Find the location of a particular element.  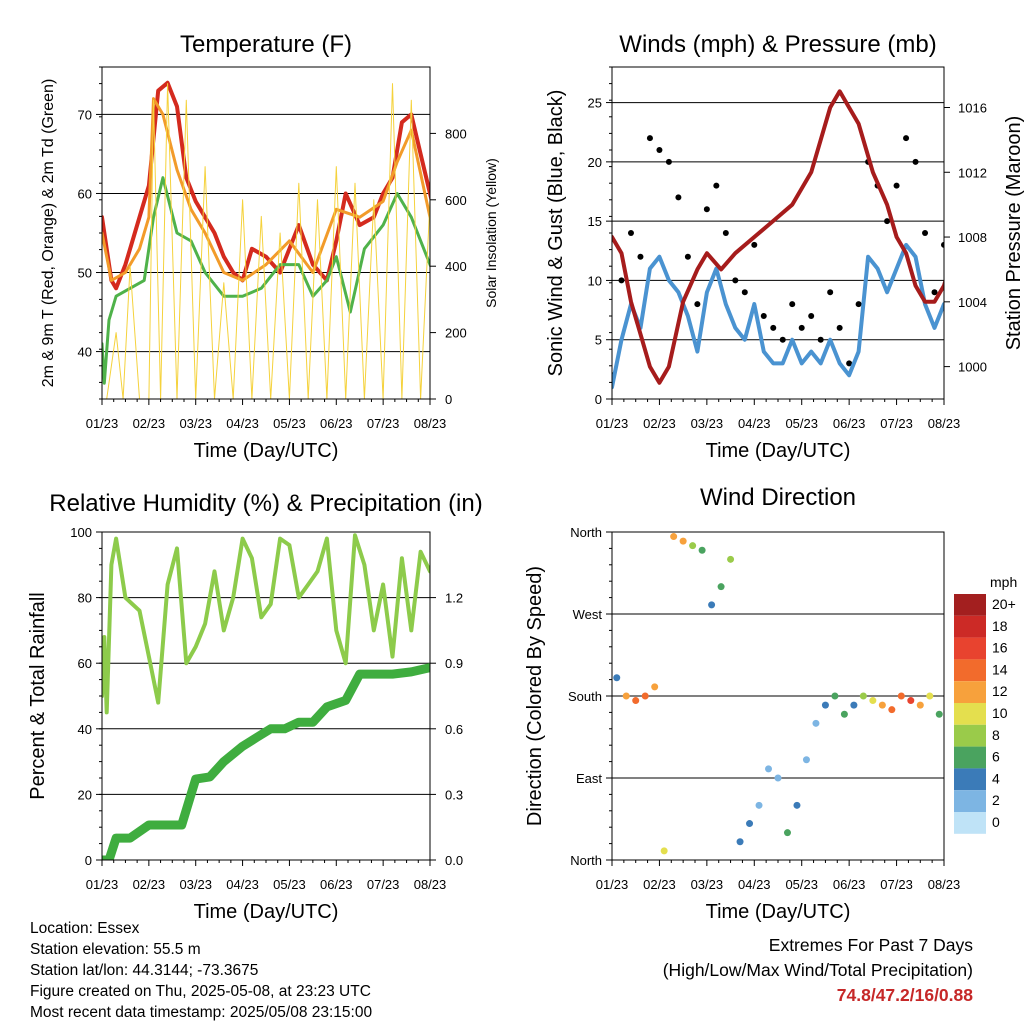

y2-tick-label: 400 is located at coordinates (456, 266).